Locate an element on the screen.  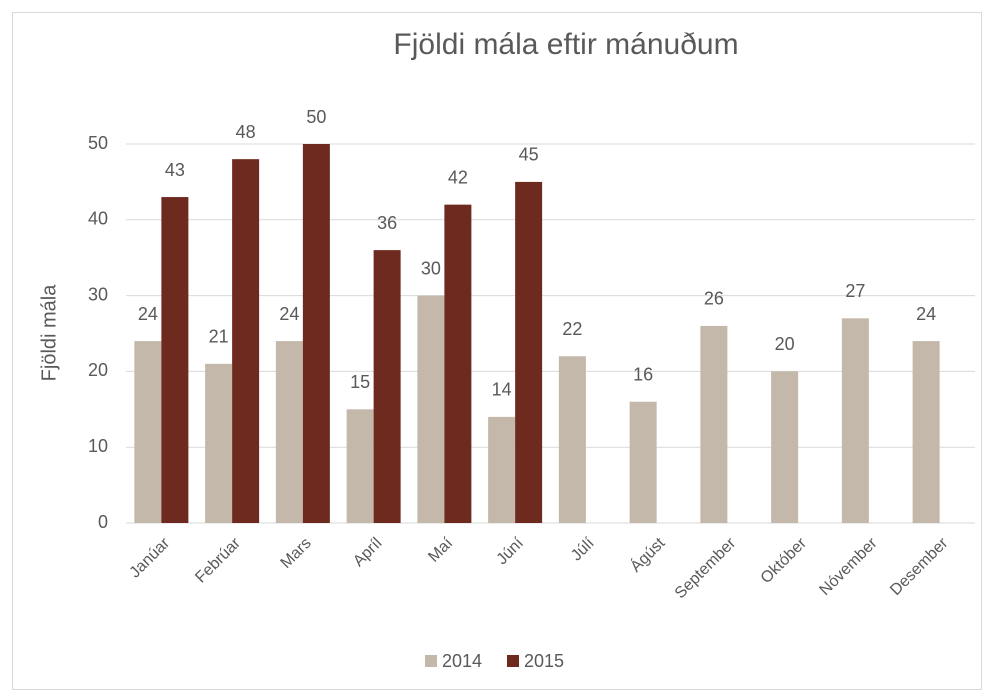
data-label: 45 is located at coordinates (529, 155).